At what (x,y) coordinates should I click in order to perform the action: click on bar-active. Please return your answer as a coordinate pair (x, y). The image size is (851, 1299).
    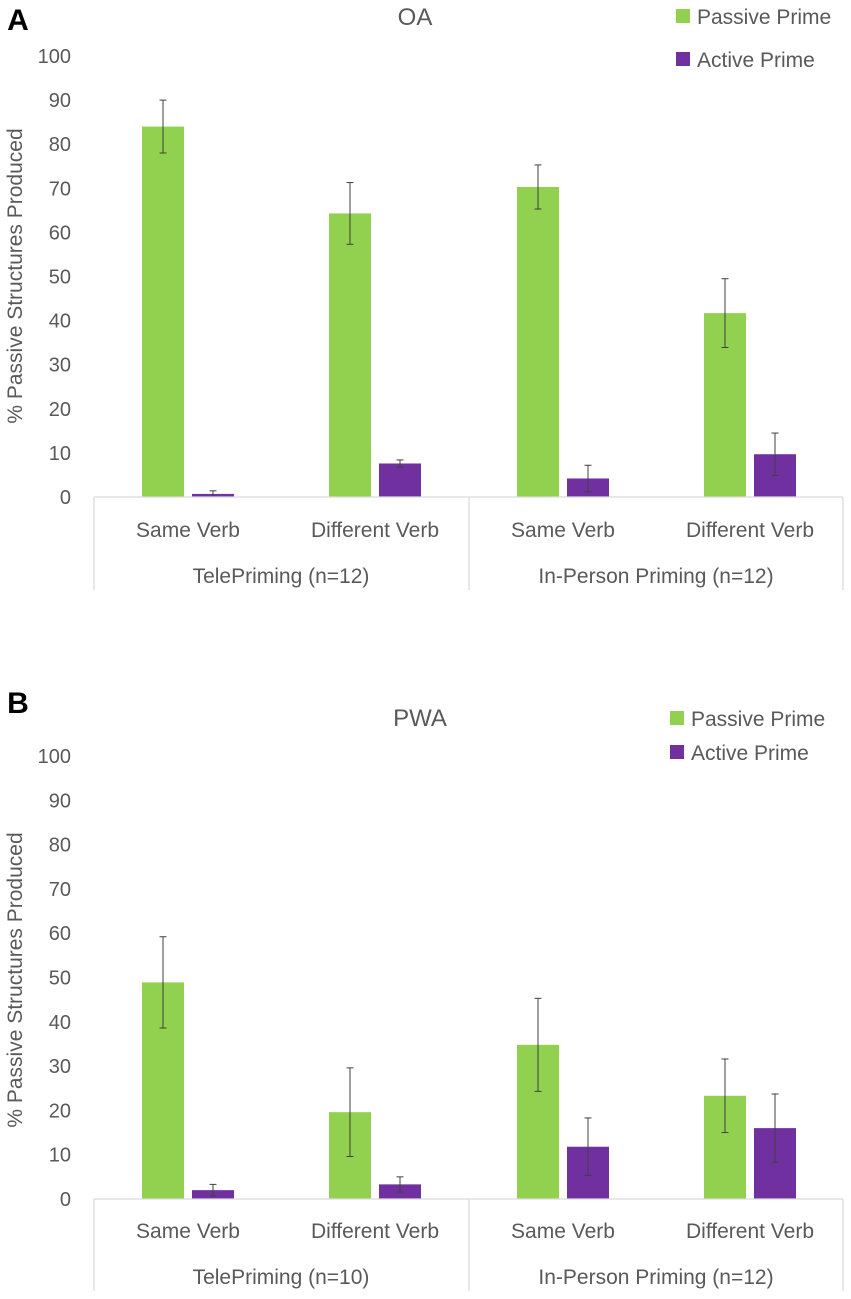
    Looking at the image, I should click on (400, 480).